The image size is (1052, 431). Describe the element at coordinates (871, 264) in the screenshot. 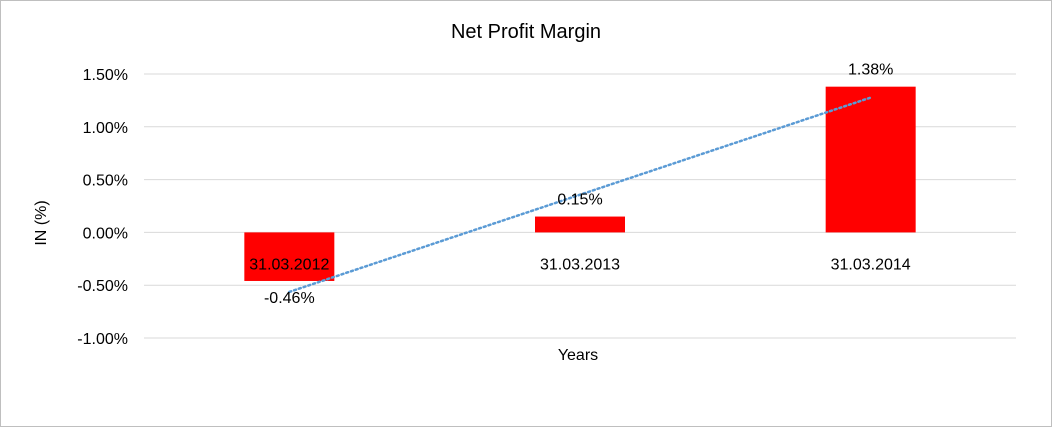

I see `category-label: 31.03.2014` at that location.